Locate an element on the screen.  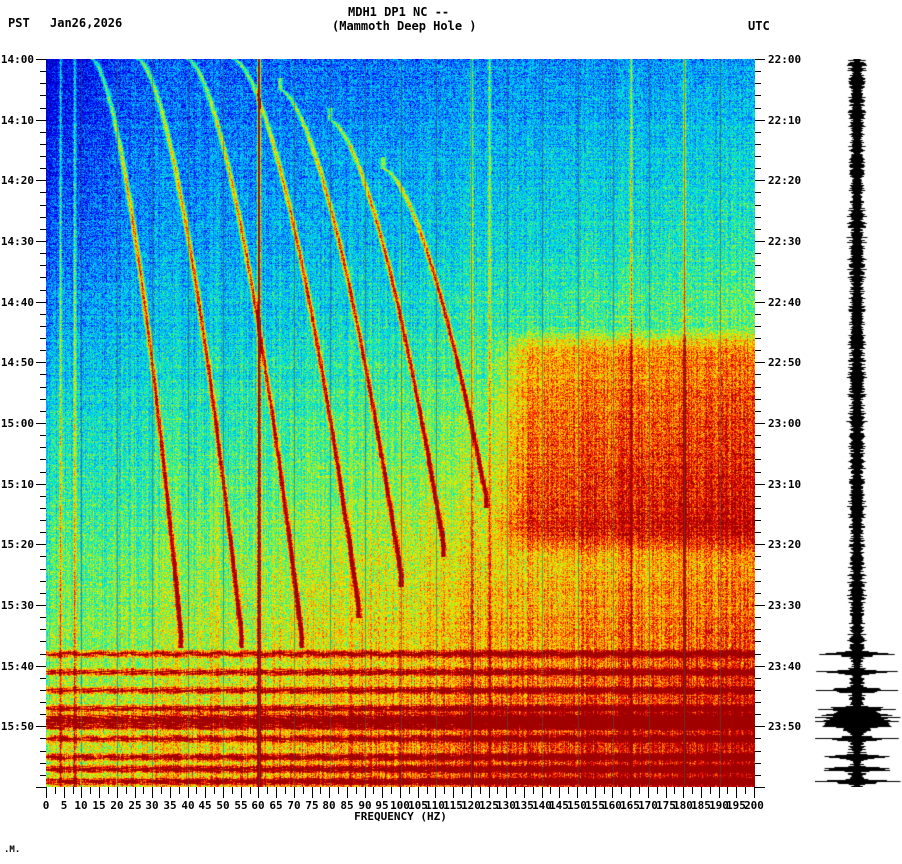
frequency-tick-label: 200 is located at coordinates (754, 805).